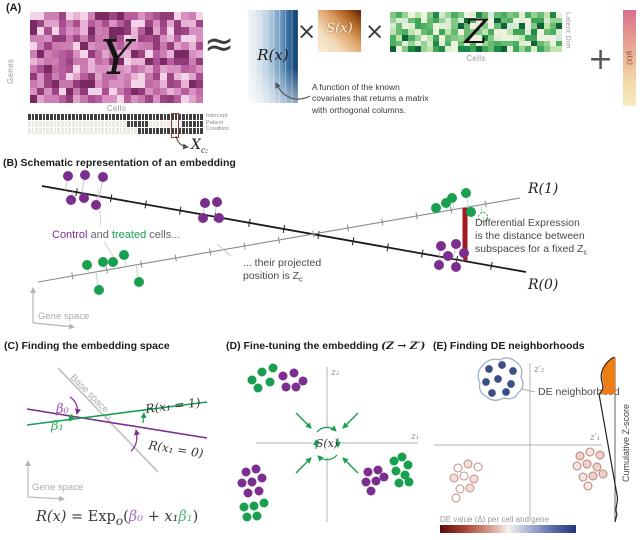 The width and height of the screenshot is (640, 540). I want to click on r0-subspace-line, so click(117, 423).